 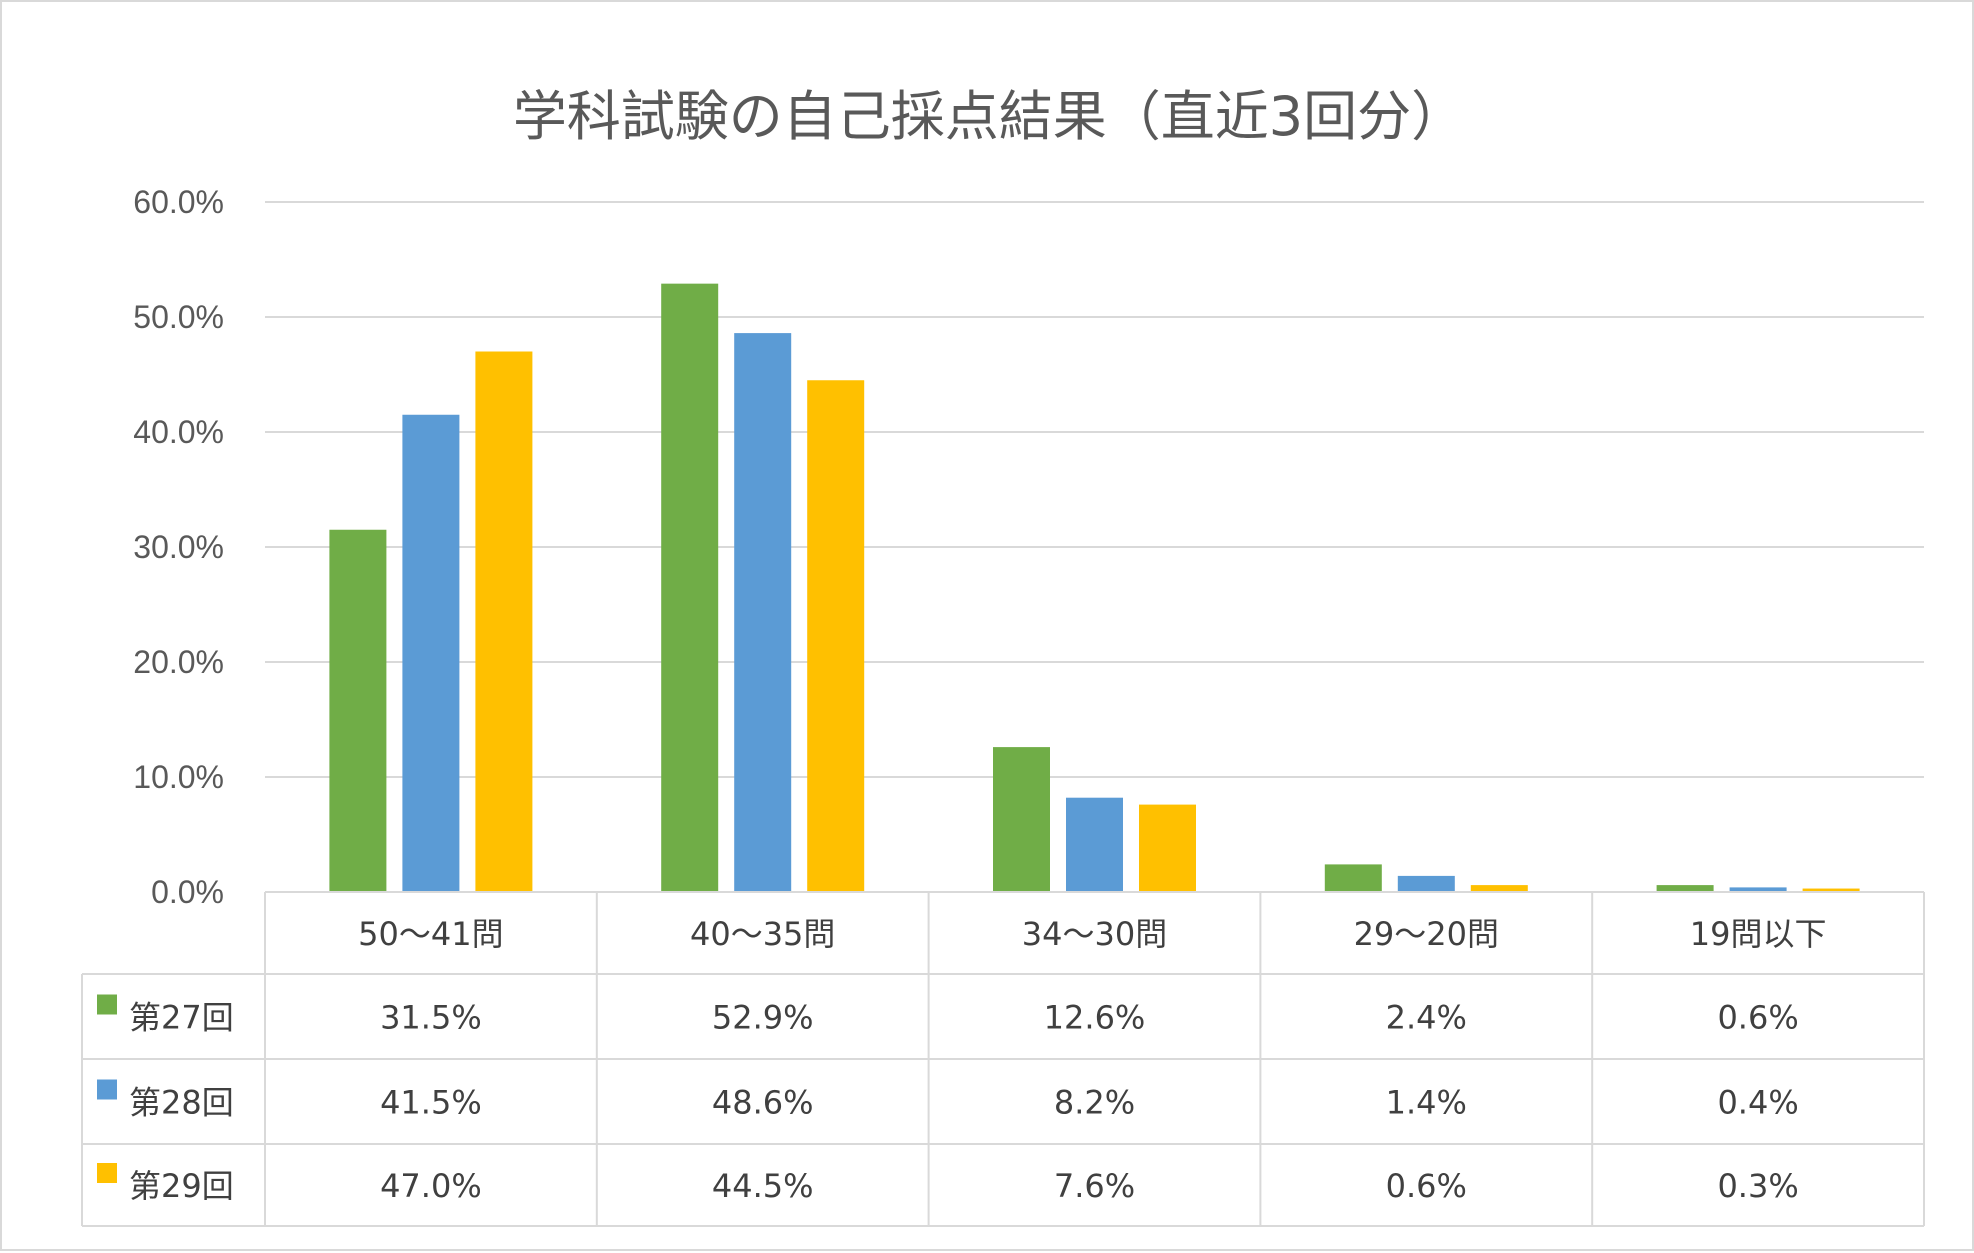 What do you see at coordinates (178, 662) in the screenshot?
I see `y-tick-label: 20.0%` at bounding box center [178, 662].